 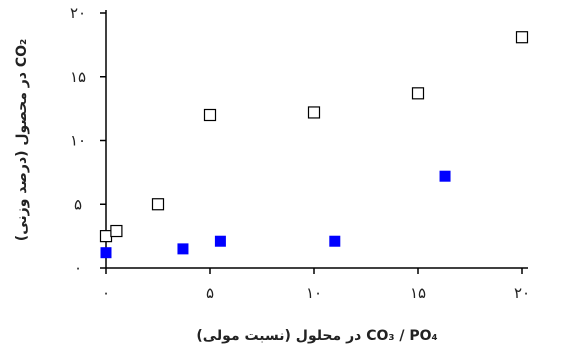 I want to click on y-axis-title: CO₂ در محصول (درصد وزنی), so click(x=22, y=140).